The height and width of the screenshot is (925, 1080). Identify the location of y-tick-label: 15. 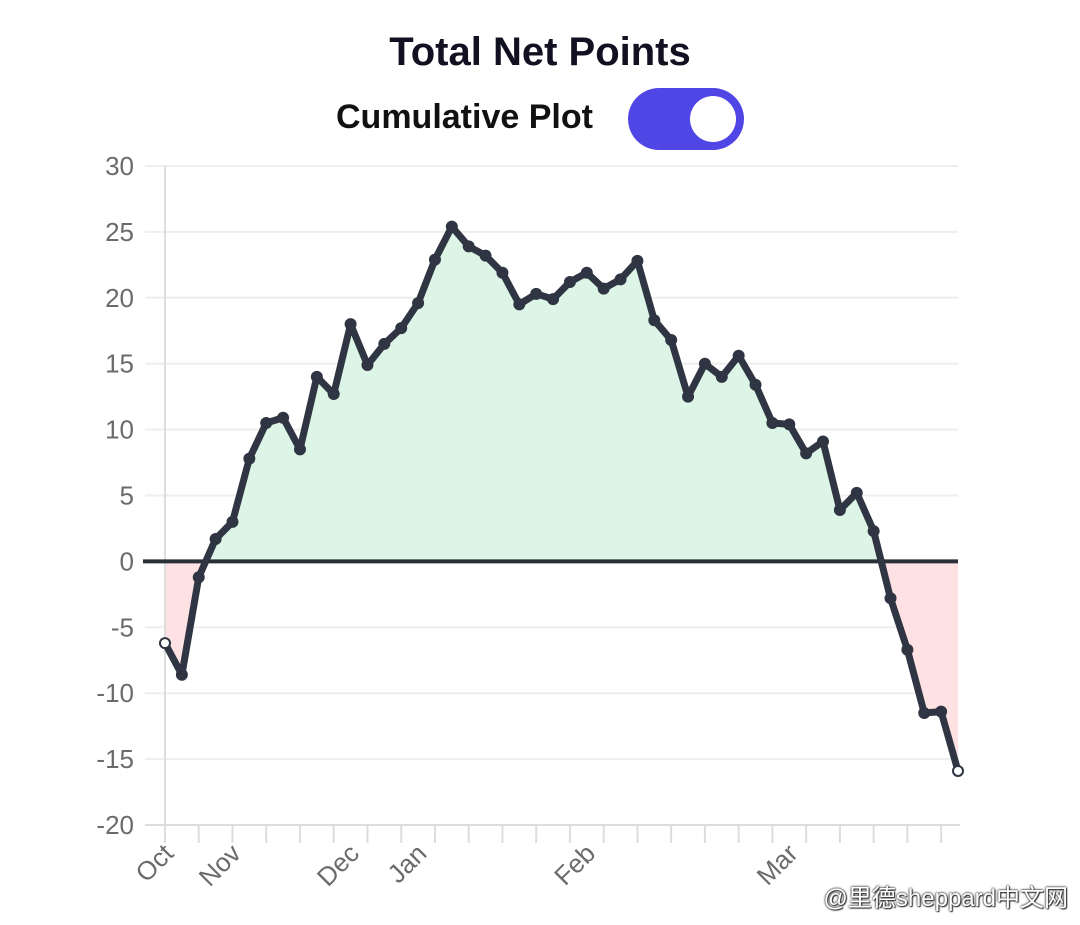
(119, 364).